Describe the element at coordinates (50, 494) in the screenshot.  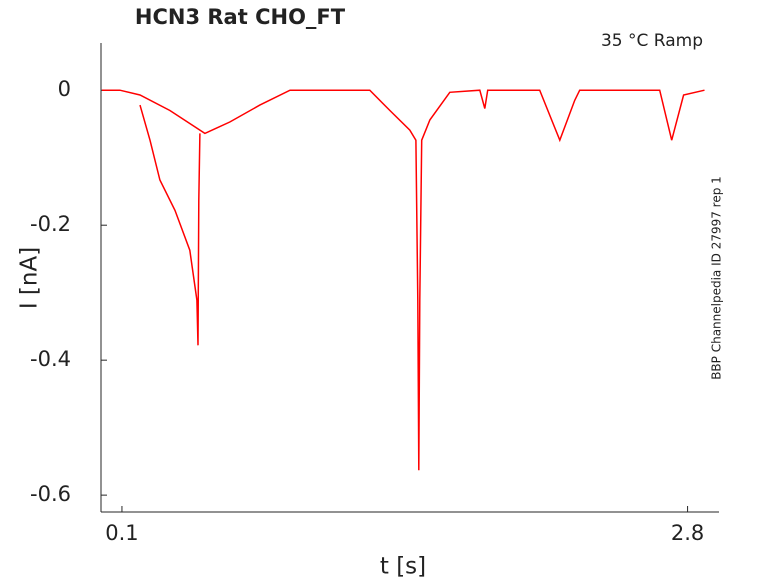
I see `y-tick-label: -0.6` at that location.